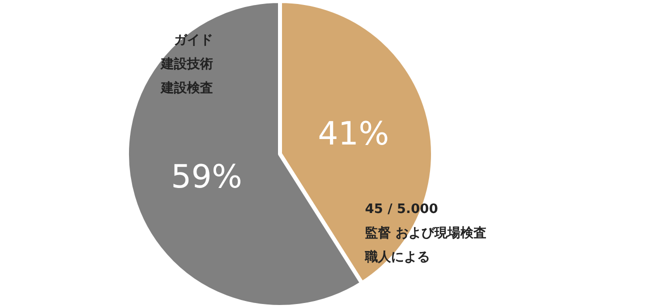 The height and width of the screenshot is (307, 655). What do you see at coordinates (426, 233) in the screenshot?
I see `text: 監督 および現場検査` at bounding box center [426, 233].